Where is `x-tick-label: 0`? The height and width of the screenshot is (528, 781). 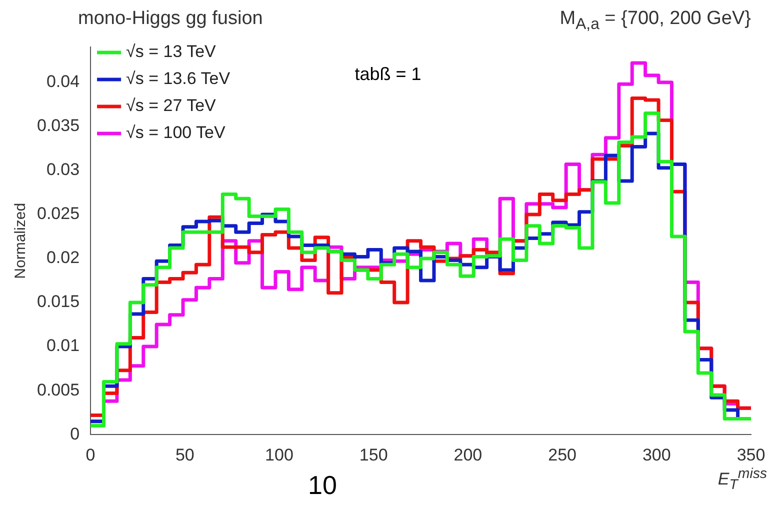 x-tick-label: 0 is located at coordinates (91, 454).